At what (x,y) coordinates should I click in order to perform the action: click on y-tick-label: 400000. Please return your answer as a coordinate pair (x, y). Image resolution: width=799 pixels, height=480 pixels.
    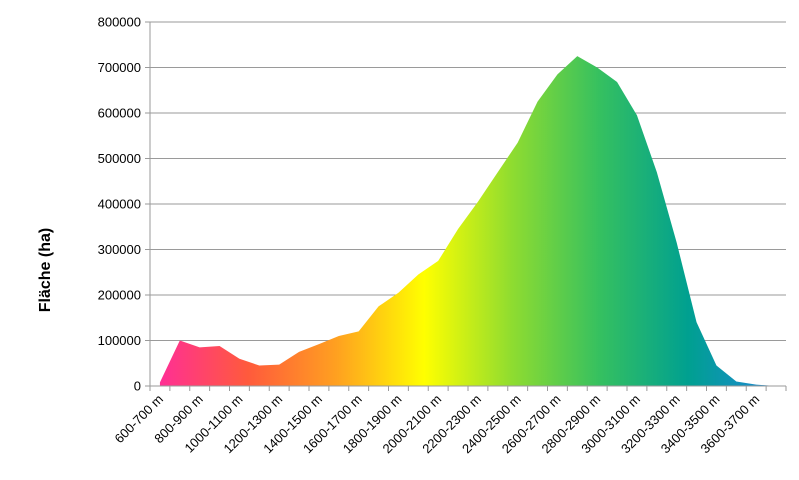
    Looking at the image, I should click on (119, 204).